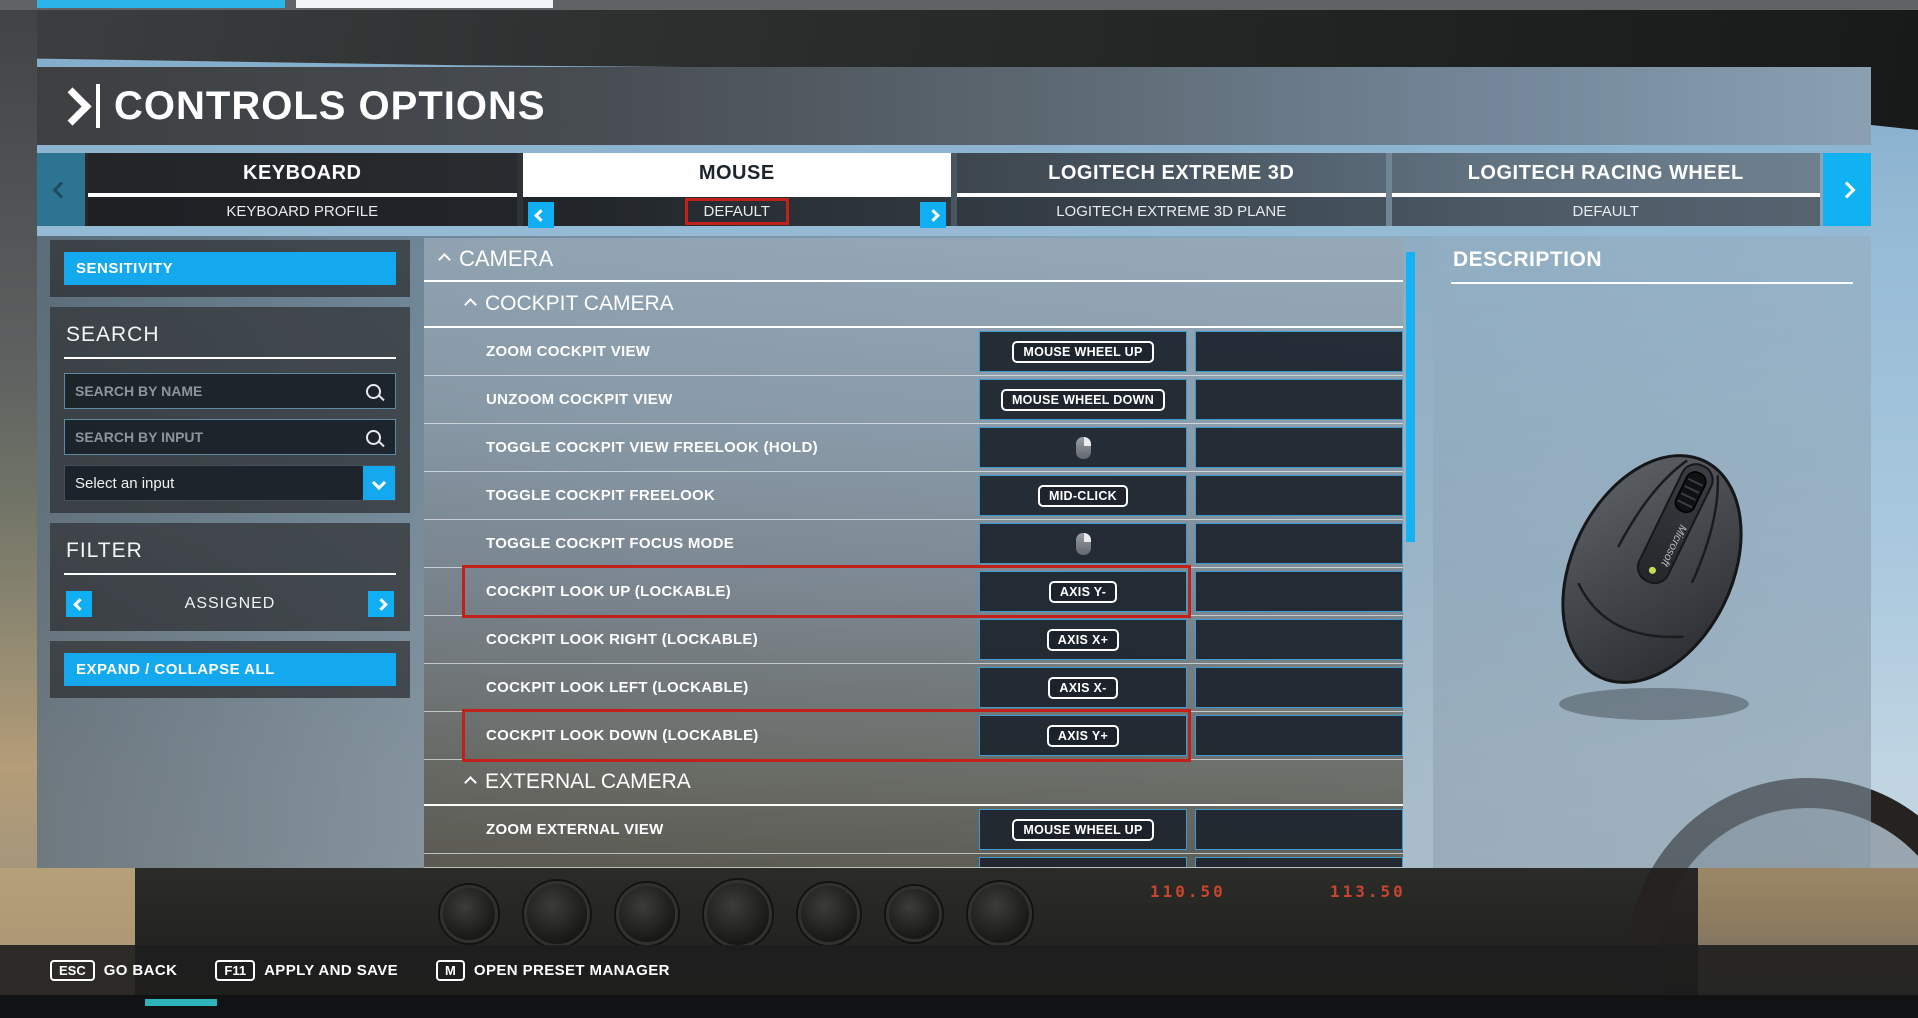 This screenshot has width=1918, height=1018. Describe the element at coordinates (140, 970) in the screenshot. I see `footer-action-label: GO BACK` at that location.